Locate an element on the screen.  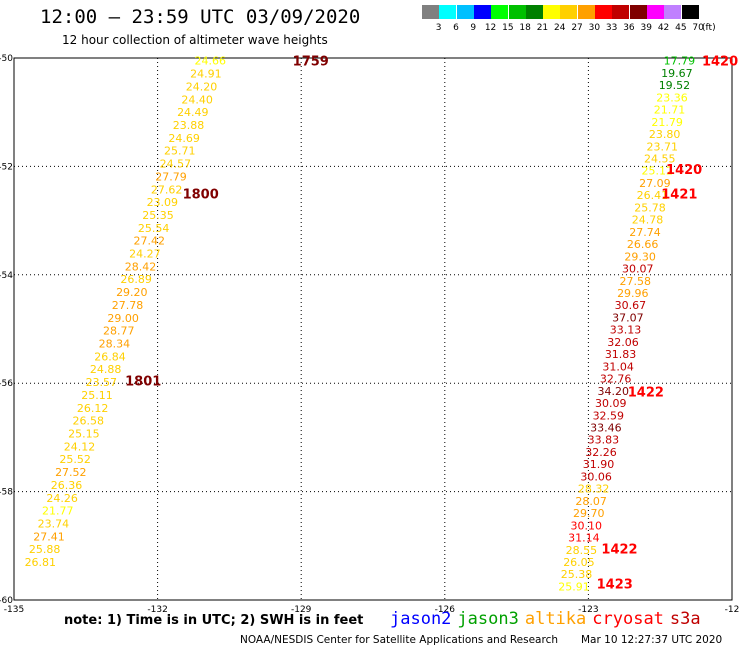
swh-value: 32.26 is located at coordinates (601, 452).